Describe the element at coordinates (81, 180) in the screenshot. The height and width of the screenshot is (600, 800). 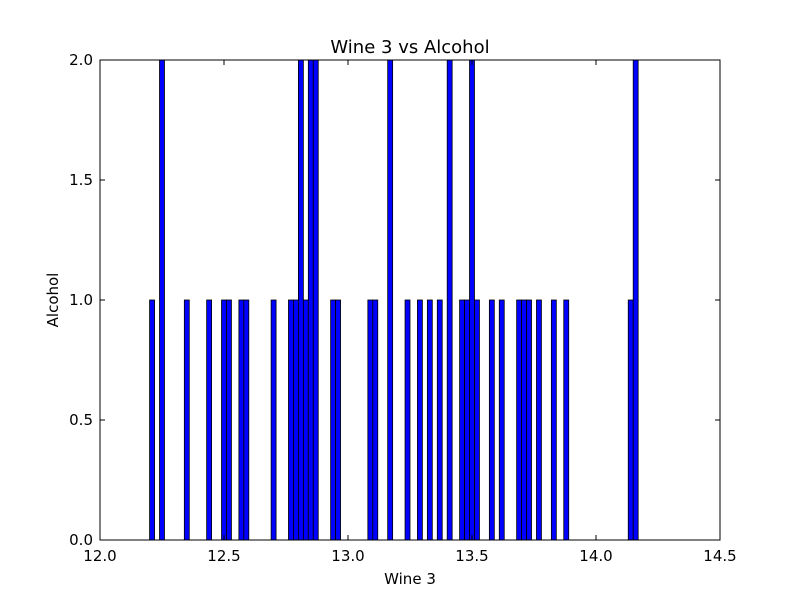
I see `y-tick-label-3: 1.5` at that location.